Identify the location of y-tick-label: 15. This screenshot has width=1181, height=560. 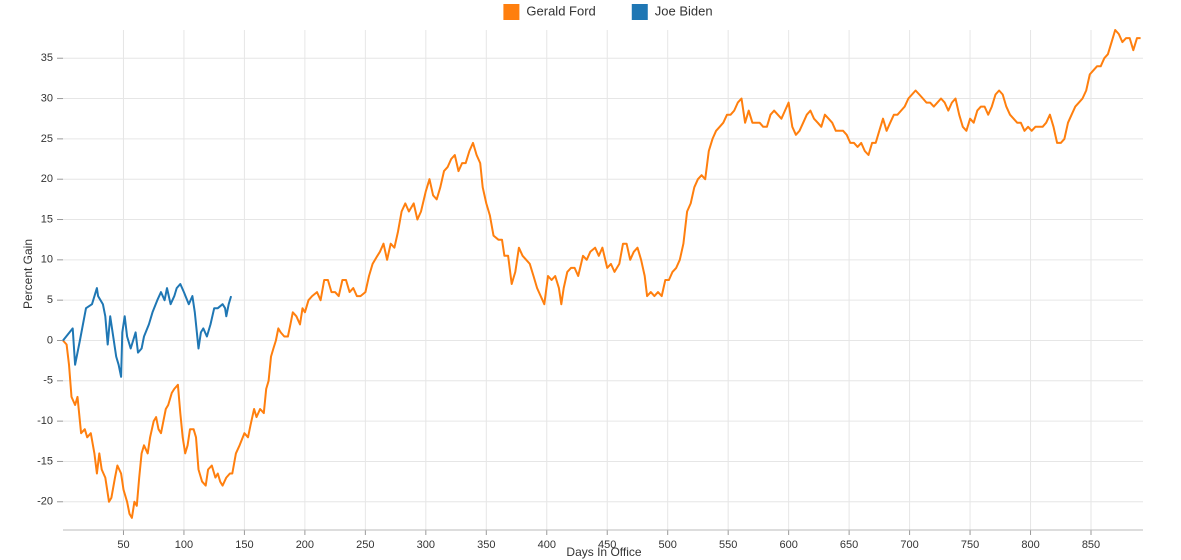
(47, 219).